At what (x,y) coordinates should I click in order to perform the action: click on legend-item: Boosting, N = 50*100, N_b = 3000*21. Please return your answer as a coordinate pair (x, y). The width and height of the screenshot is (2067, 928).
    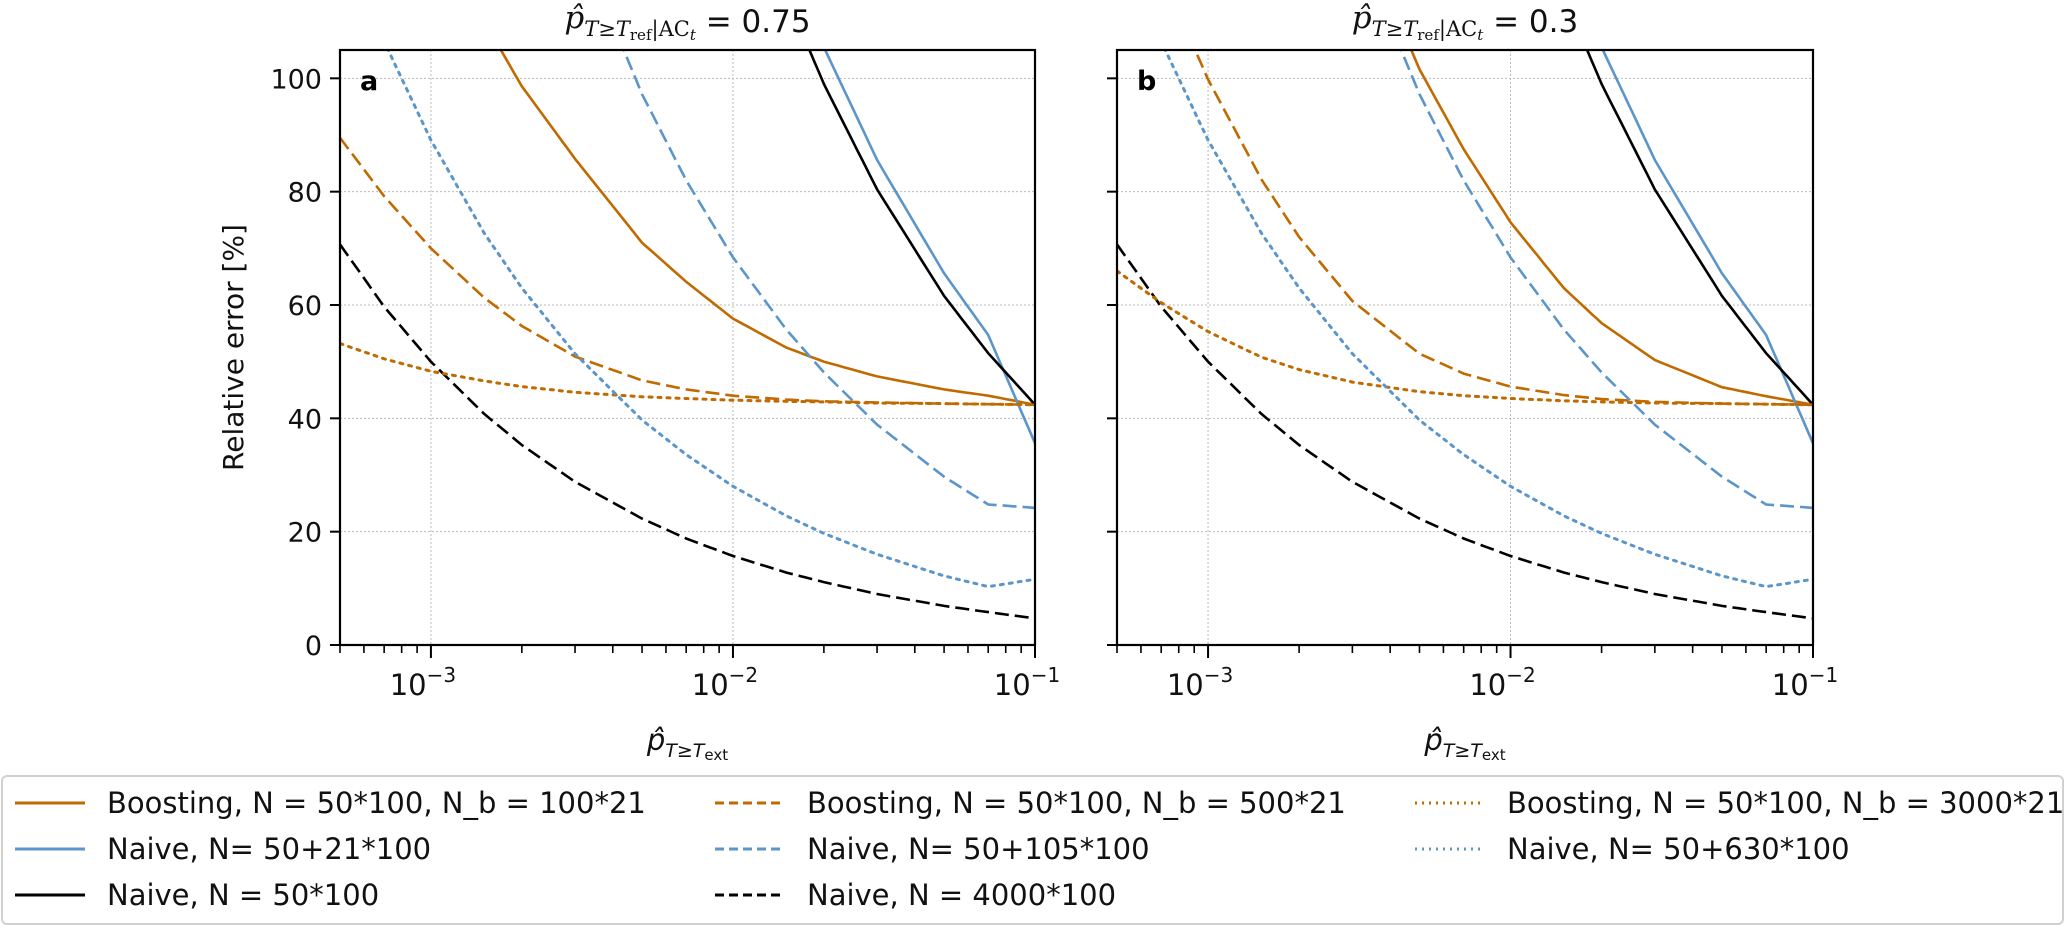
    Looking at the image, I should click on (1739, 803).